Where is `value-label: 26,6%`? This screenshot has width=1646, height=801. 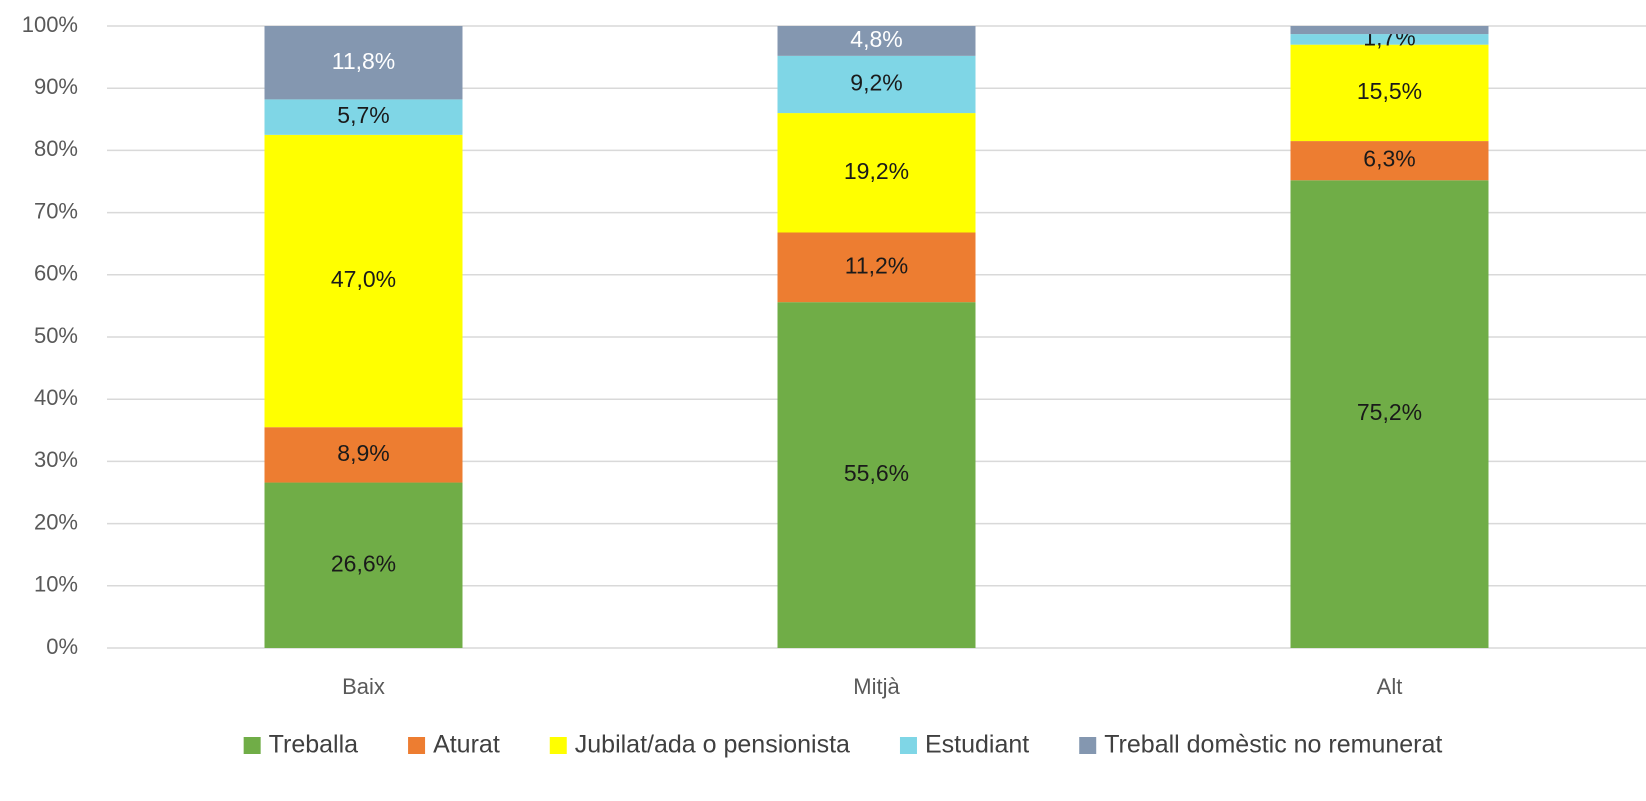
value-label: 26,6% is located at coordinates (363, 563).